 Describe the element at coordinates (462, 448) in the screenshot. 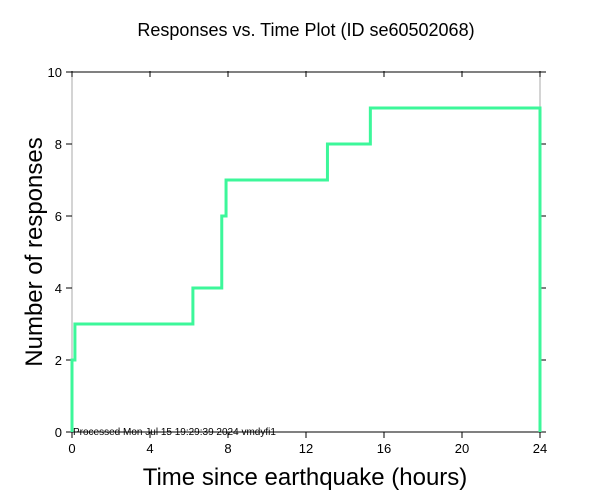

I see `x-tick-label: 20` at that location.